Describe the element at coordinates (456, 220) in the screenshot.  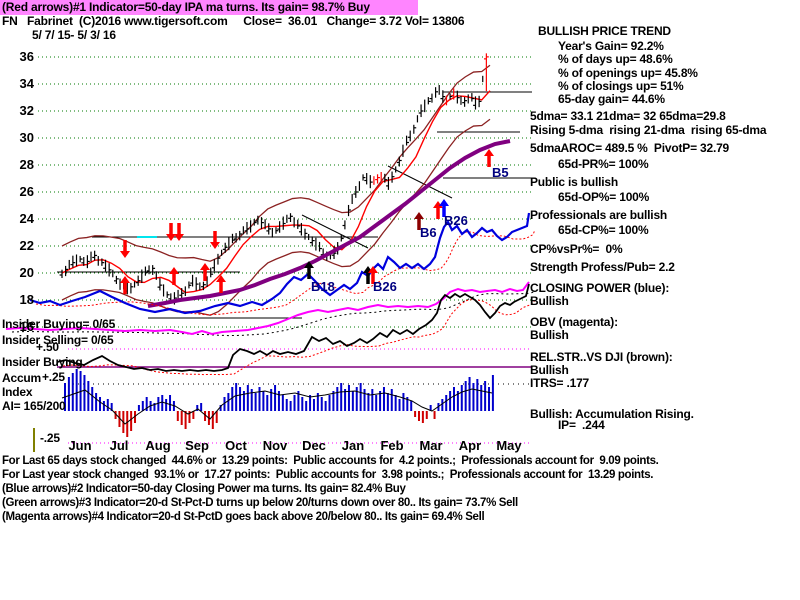
I see `buy-signal-label: B26` at that location.